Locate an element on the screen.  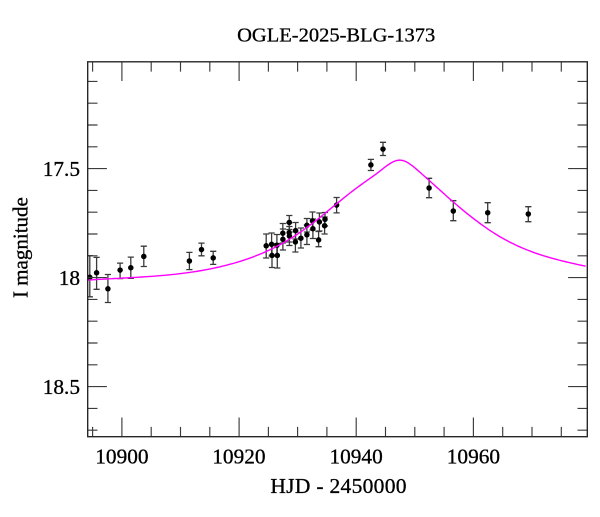
svg-text: OGLE-2025-BLG-1373 is located at coordinates (336, 36).